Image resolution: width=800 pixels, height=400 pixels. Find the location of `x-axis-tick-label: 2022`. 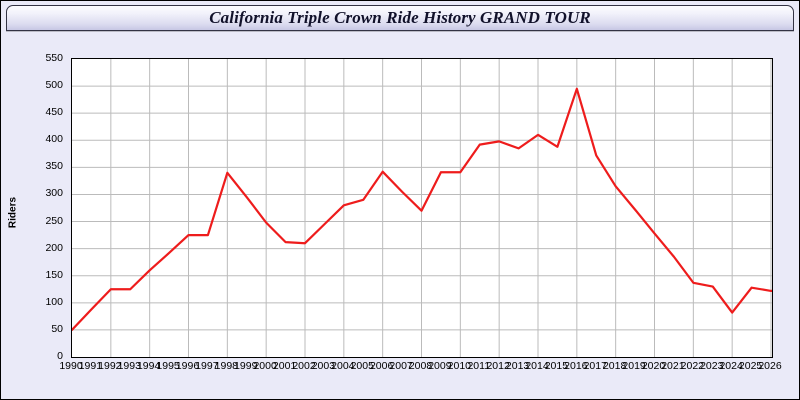

x-axis-tick-label: 2022 is located at coordinates (692, 366).